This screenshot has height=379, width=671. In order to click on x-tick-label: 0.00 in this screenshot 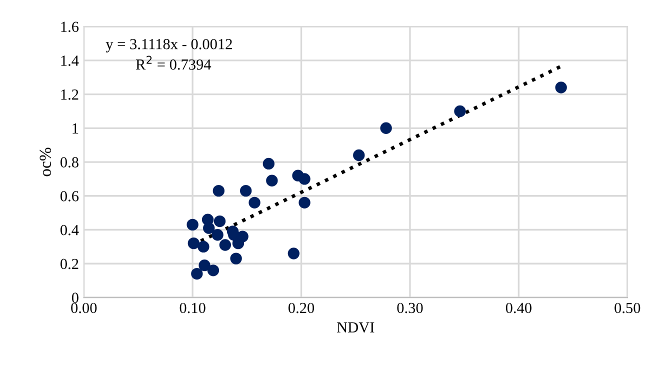, I will do `click(84, 308)`.